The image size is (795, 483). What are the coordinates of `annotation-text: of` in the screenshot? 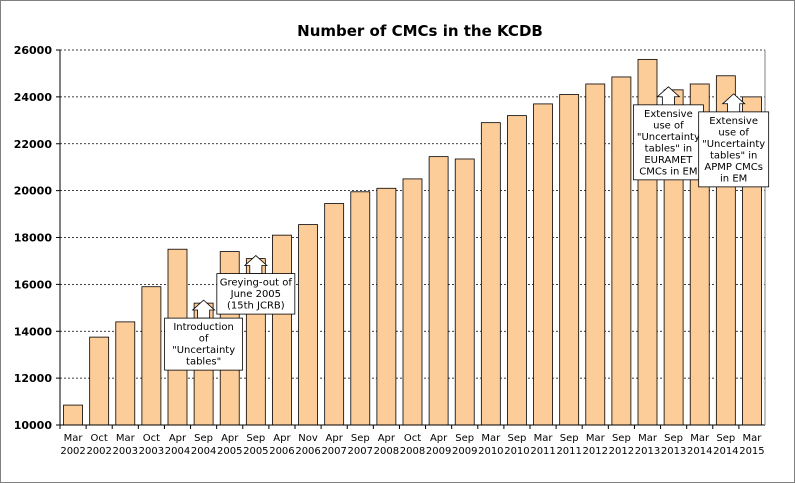 It's located at (204, 339).